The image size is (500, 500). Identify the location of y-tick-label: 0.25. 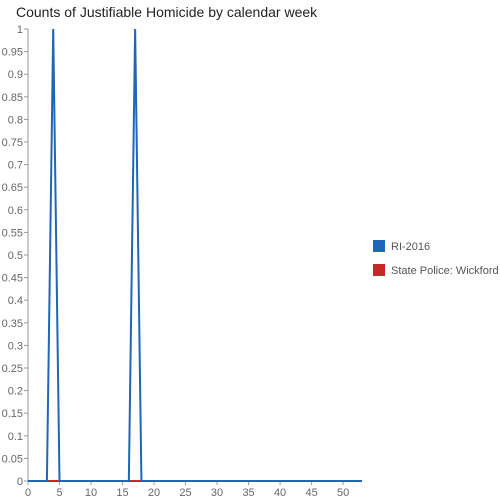
(12, 369).